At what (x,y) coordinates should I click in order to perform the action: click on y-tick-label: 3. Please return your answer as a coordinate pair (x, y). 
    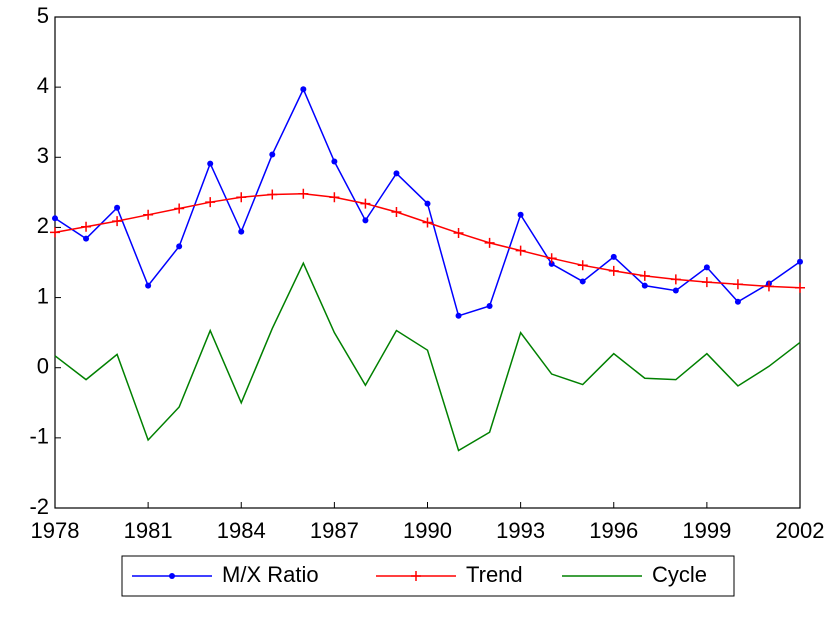
    Looking at the image, I should click on (43, 155).